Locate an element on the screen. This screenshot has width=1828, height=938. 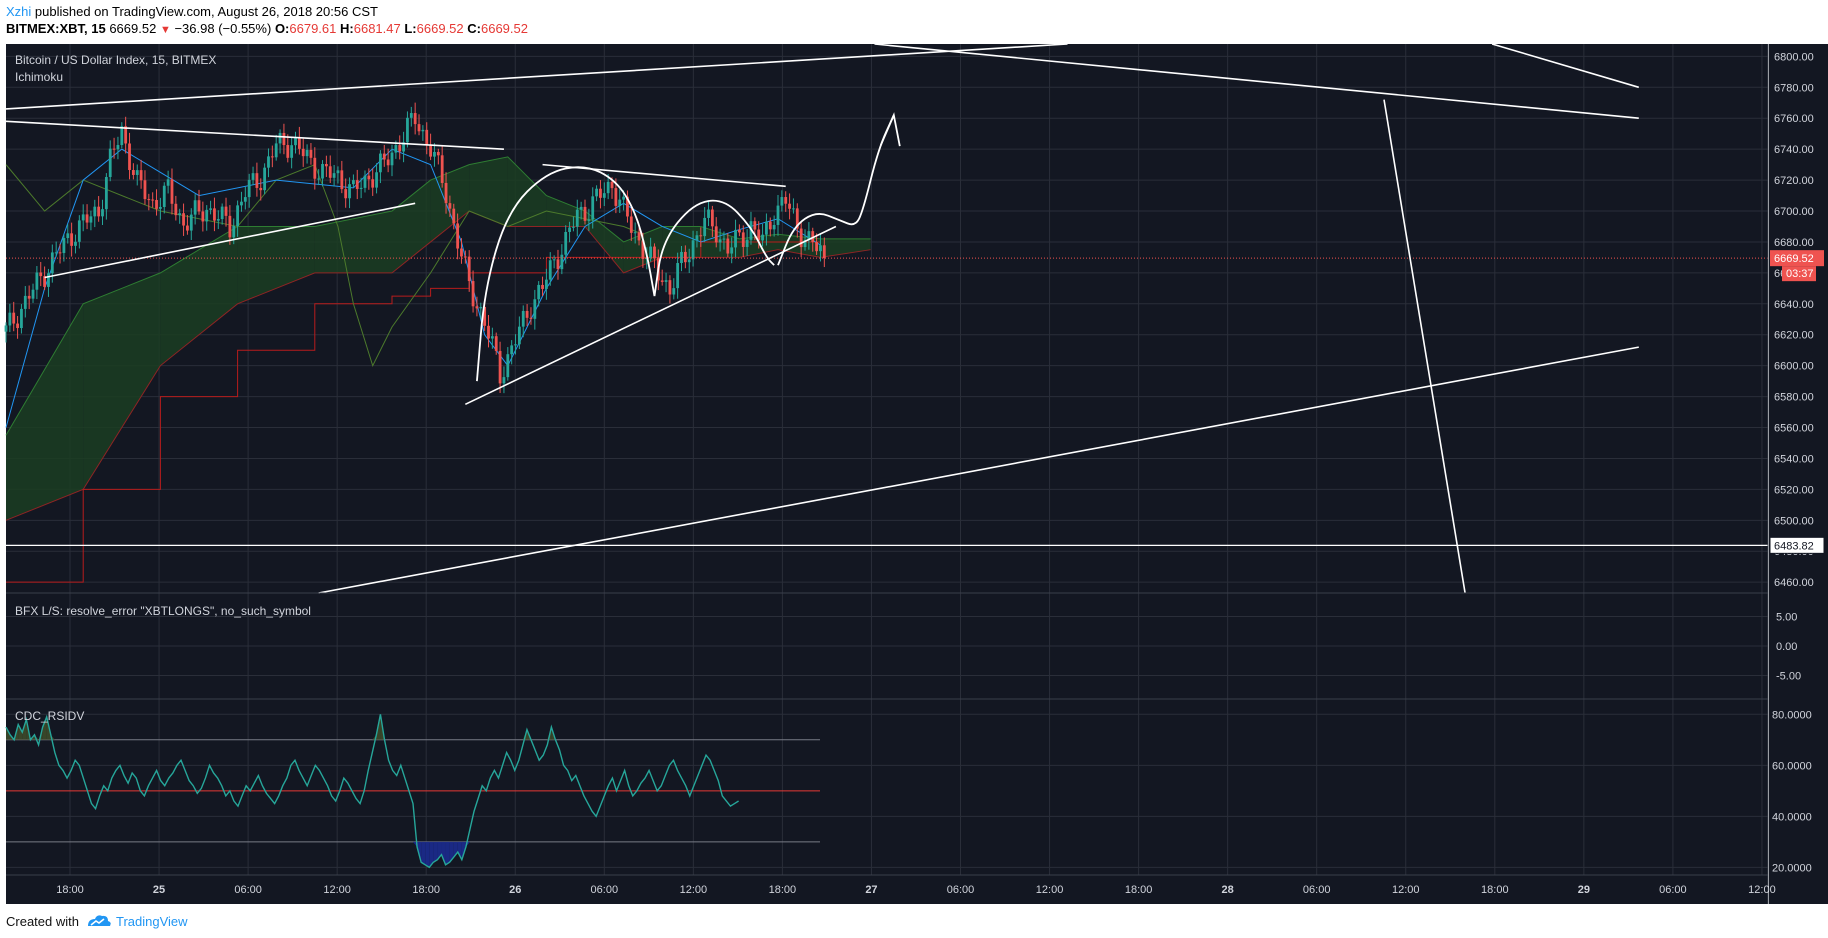
rsi-pane-title: CDC_RSIDV is located at coordinates (49, 716).